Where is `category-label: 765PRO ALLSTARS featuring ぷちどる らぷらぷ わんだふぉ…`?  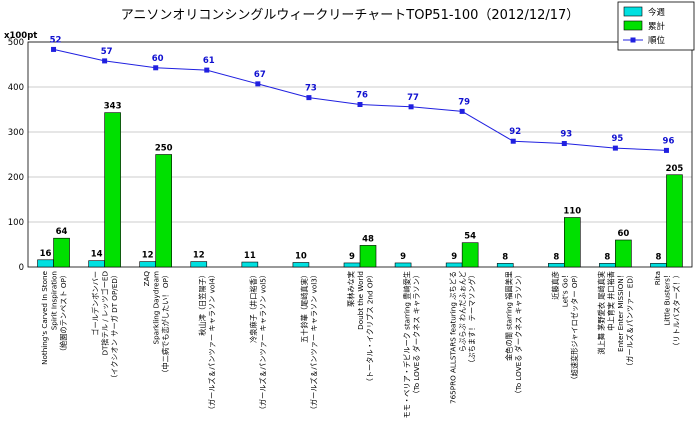 category-label: 765PRO ALLSTARS featuring ぷちどる らぷらぷ わんだふぉ… is located at coordinates (463, 337).